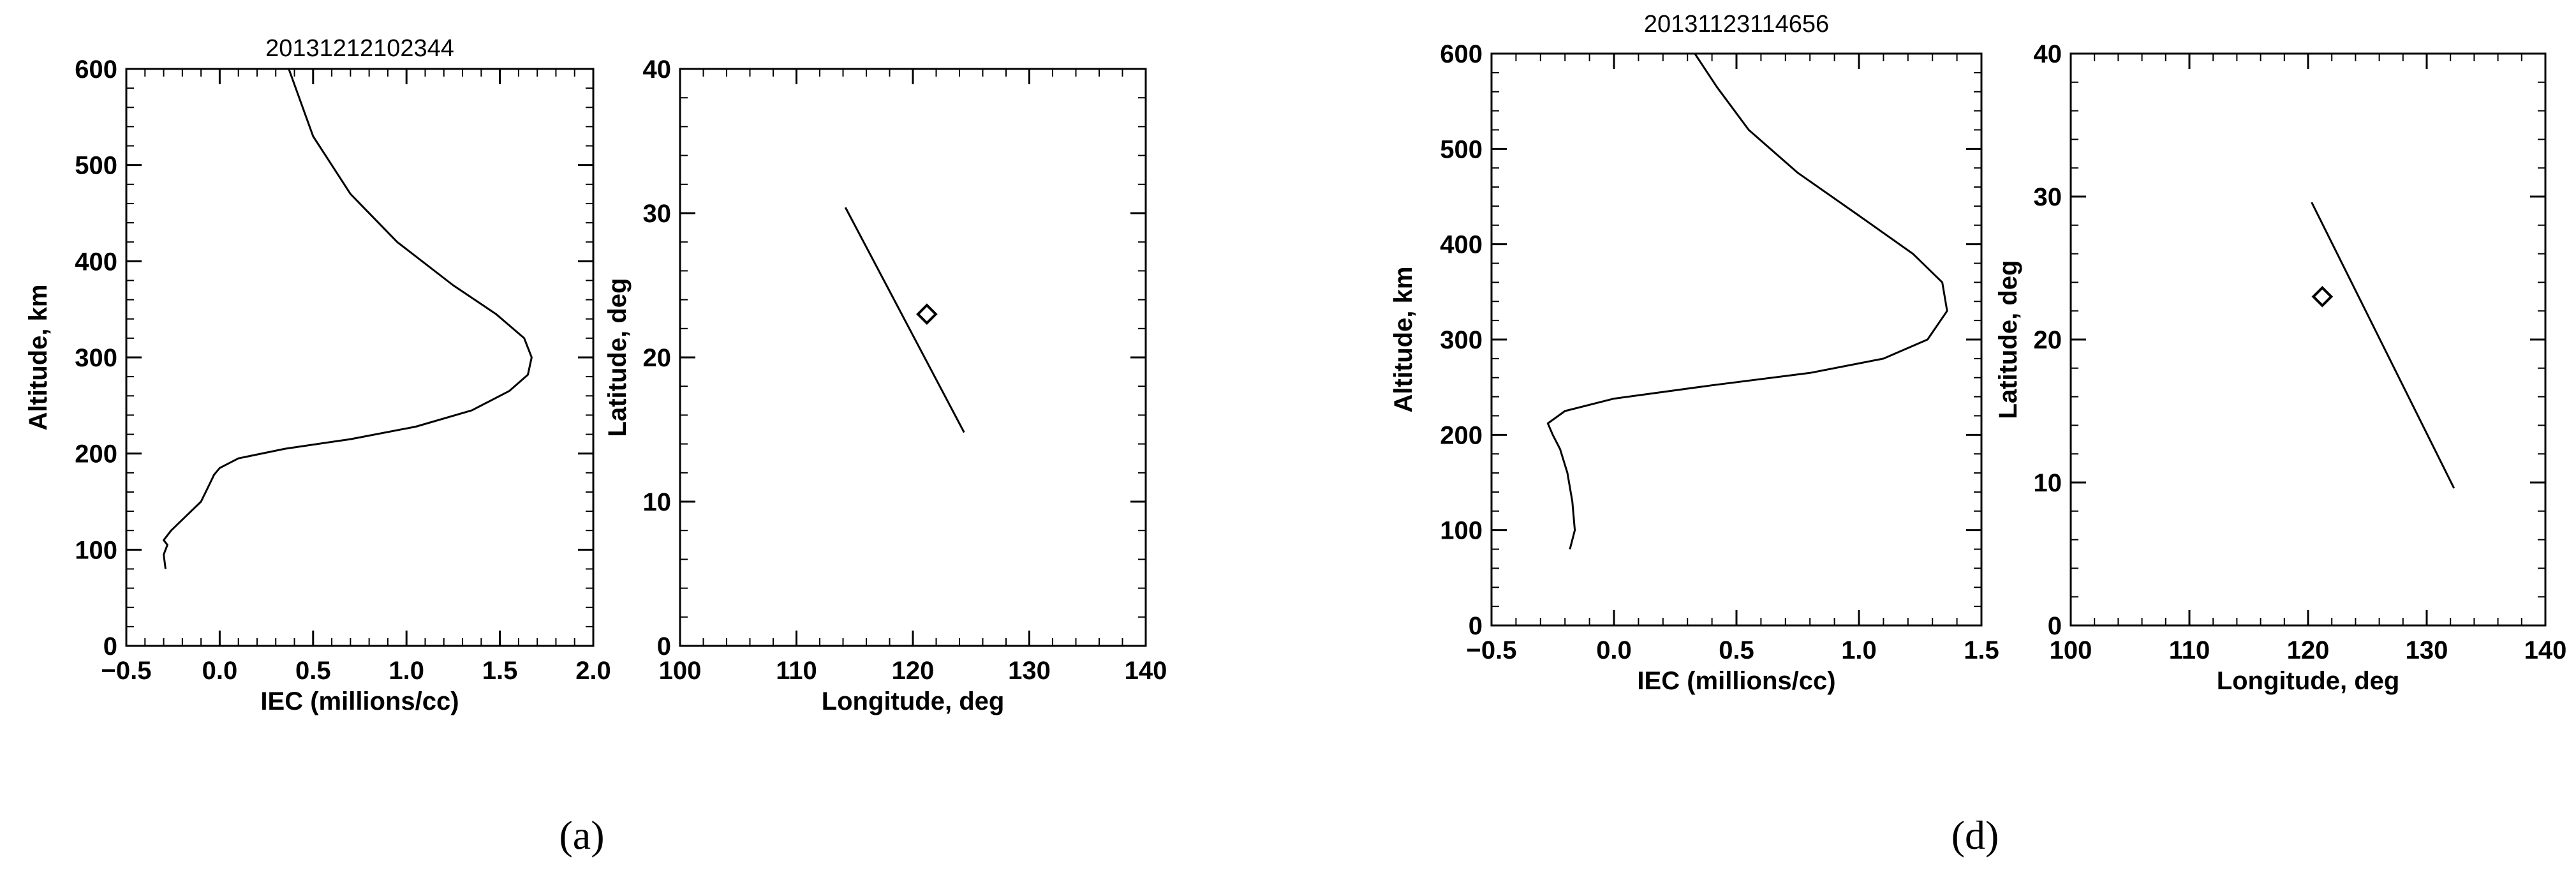  What do you see at coordinates (359, 48) in the screenshot?
I see `chart-title: 20131212102344` at bounding box center [359, 48].